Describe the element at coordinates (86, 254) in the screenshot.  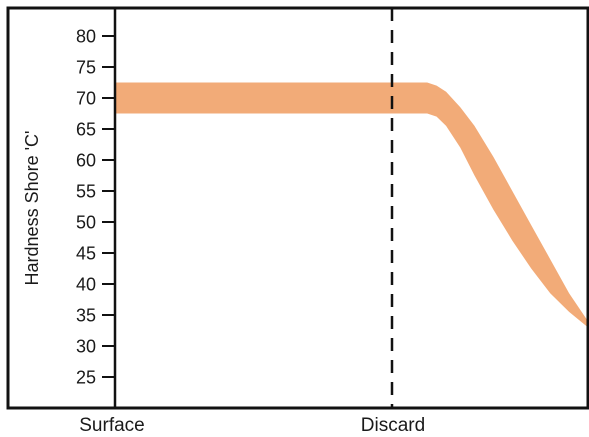
I see `y-tick-label-45: 45` at that location.